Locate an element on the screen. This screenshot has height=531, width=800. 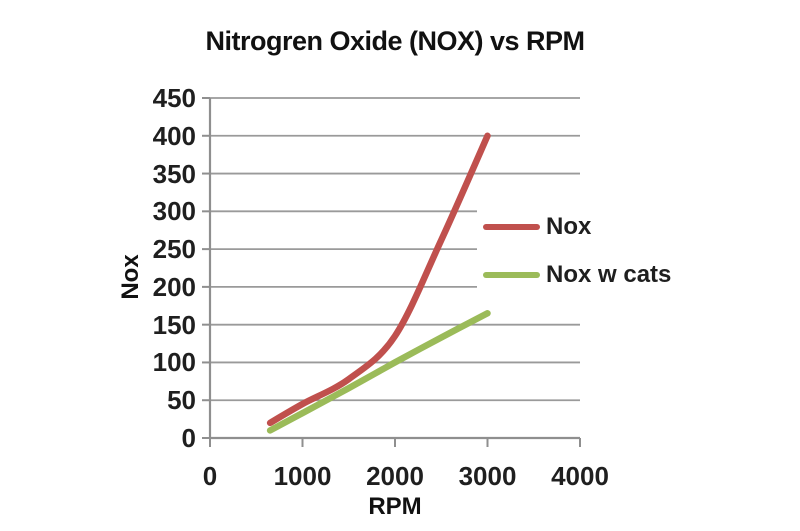
y-tick-label: 0 is located at coordinates (188, 438).